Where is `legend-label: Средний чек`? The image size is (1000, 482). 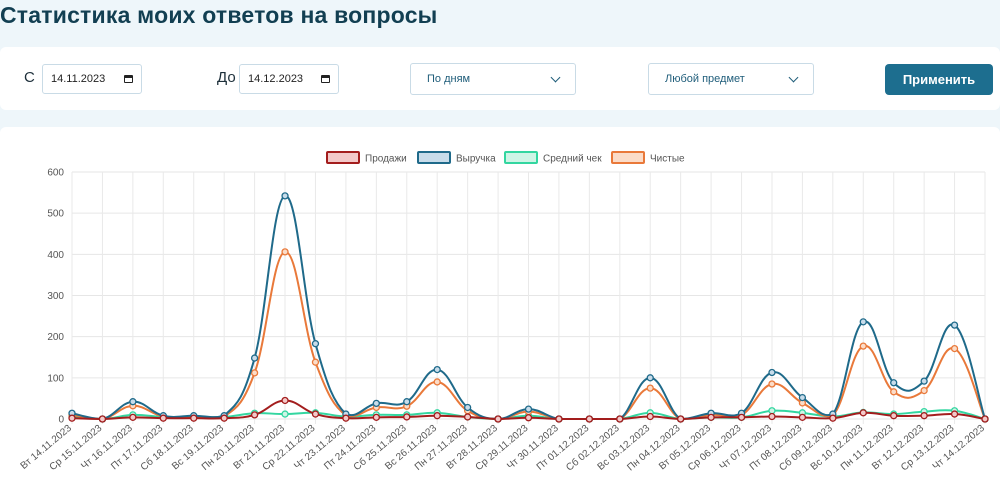 legend-label: Средний чек is located at coordinates (572, 159).